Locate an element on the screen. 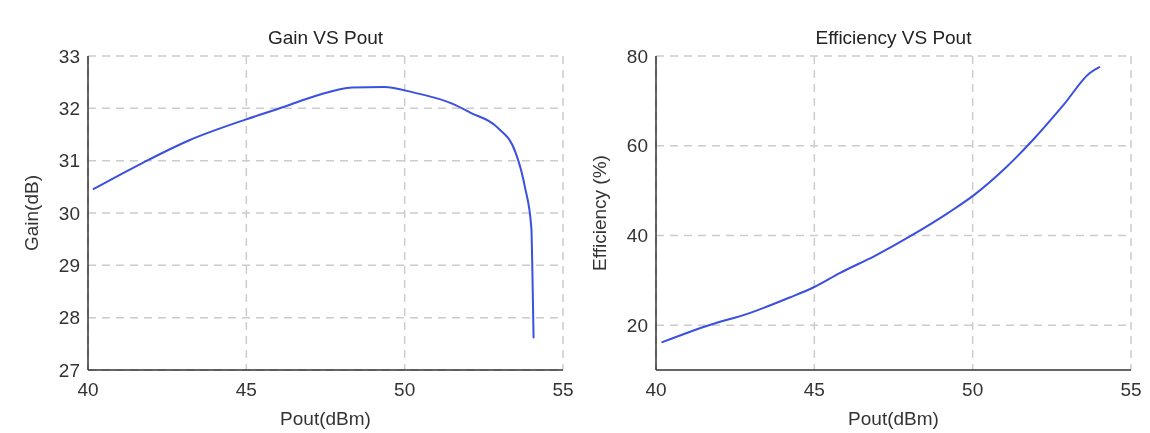 The image size is (1150, 433). y-tick-label: 29 is located at coordinates (69, 265).